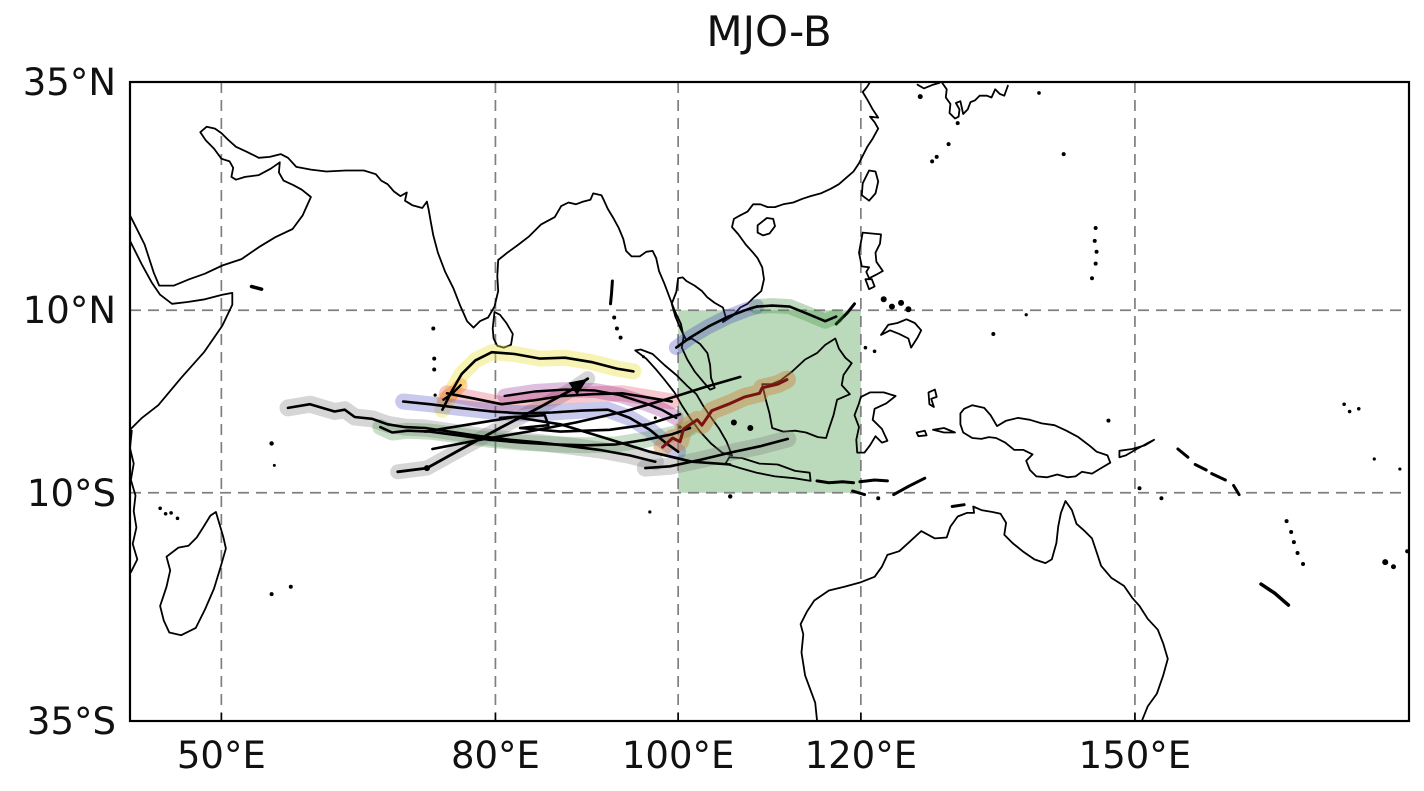 The width and height of the screenshot is (1424, 791). What do you see at coordinates (69, 310) in the screenshot?
I see `y-tick-label-10: 10°N` at bounding box center [69, 310].